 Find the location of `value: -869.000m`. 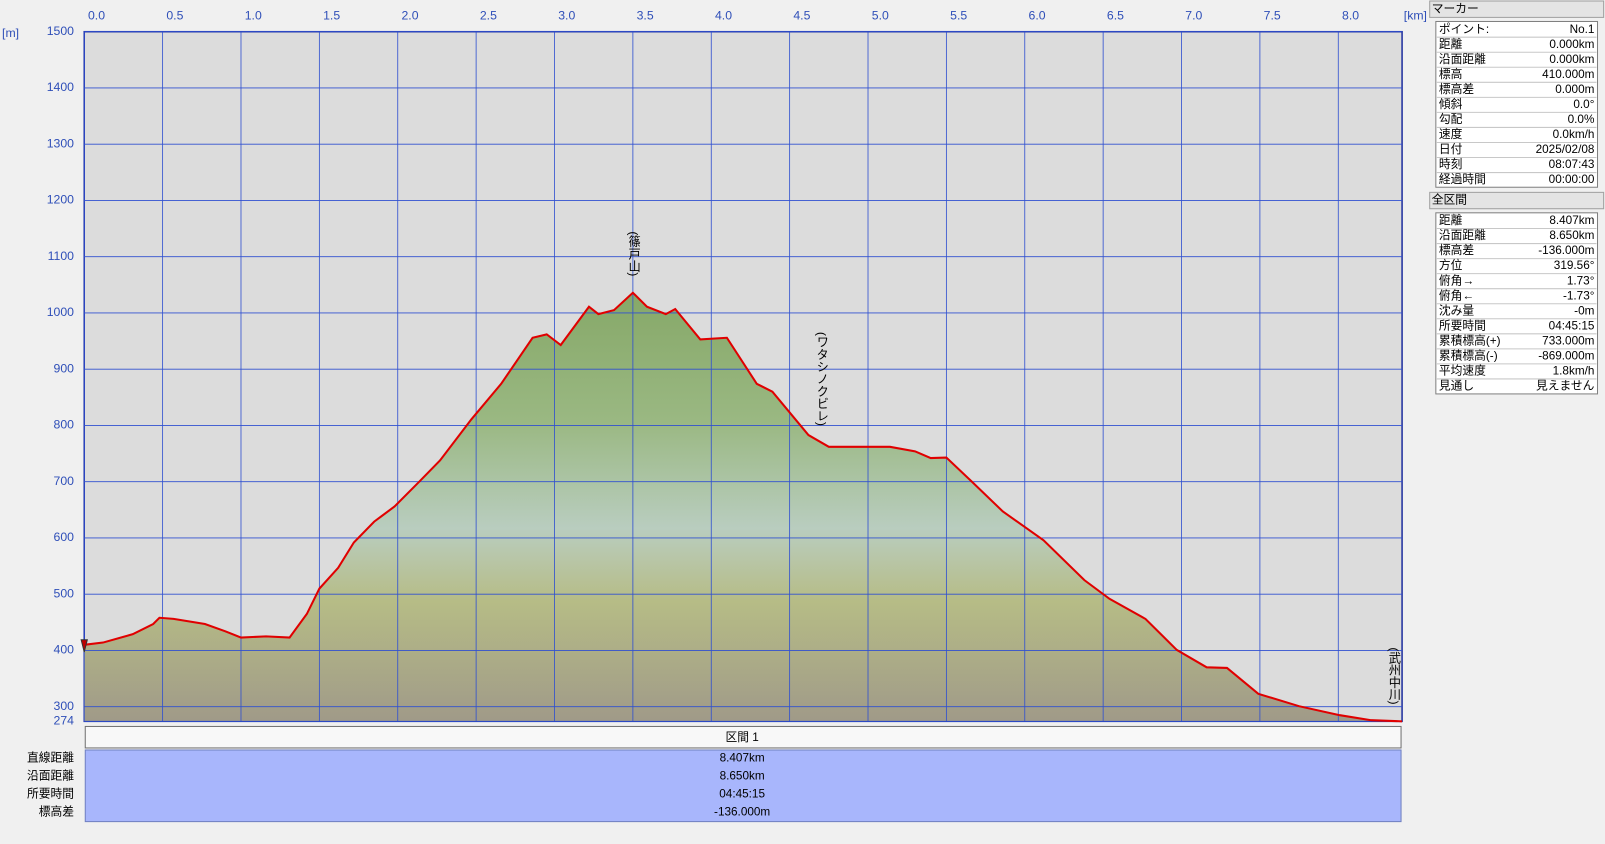

value: -869.000m is located at coordinates (1566, 355).